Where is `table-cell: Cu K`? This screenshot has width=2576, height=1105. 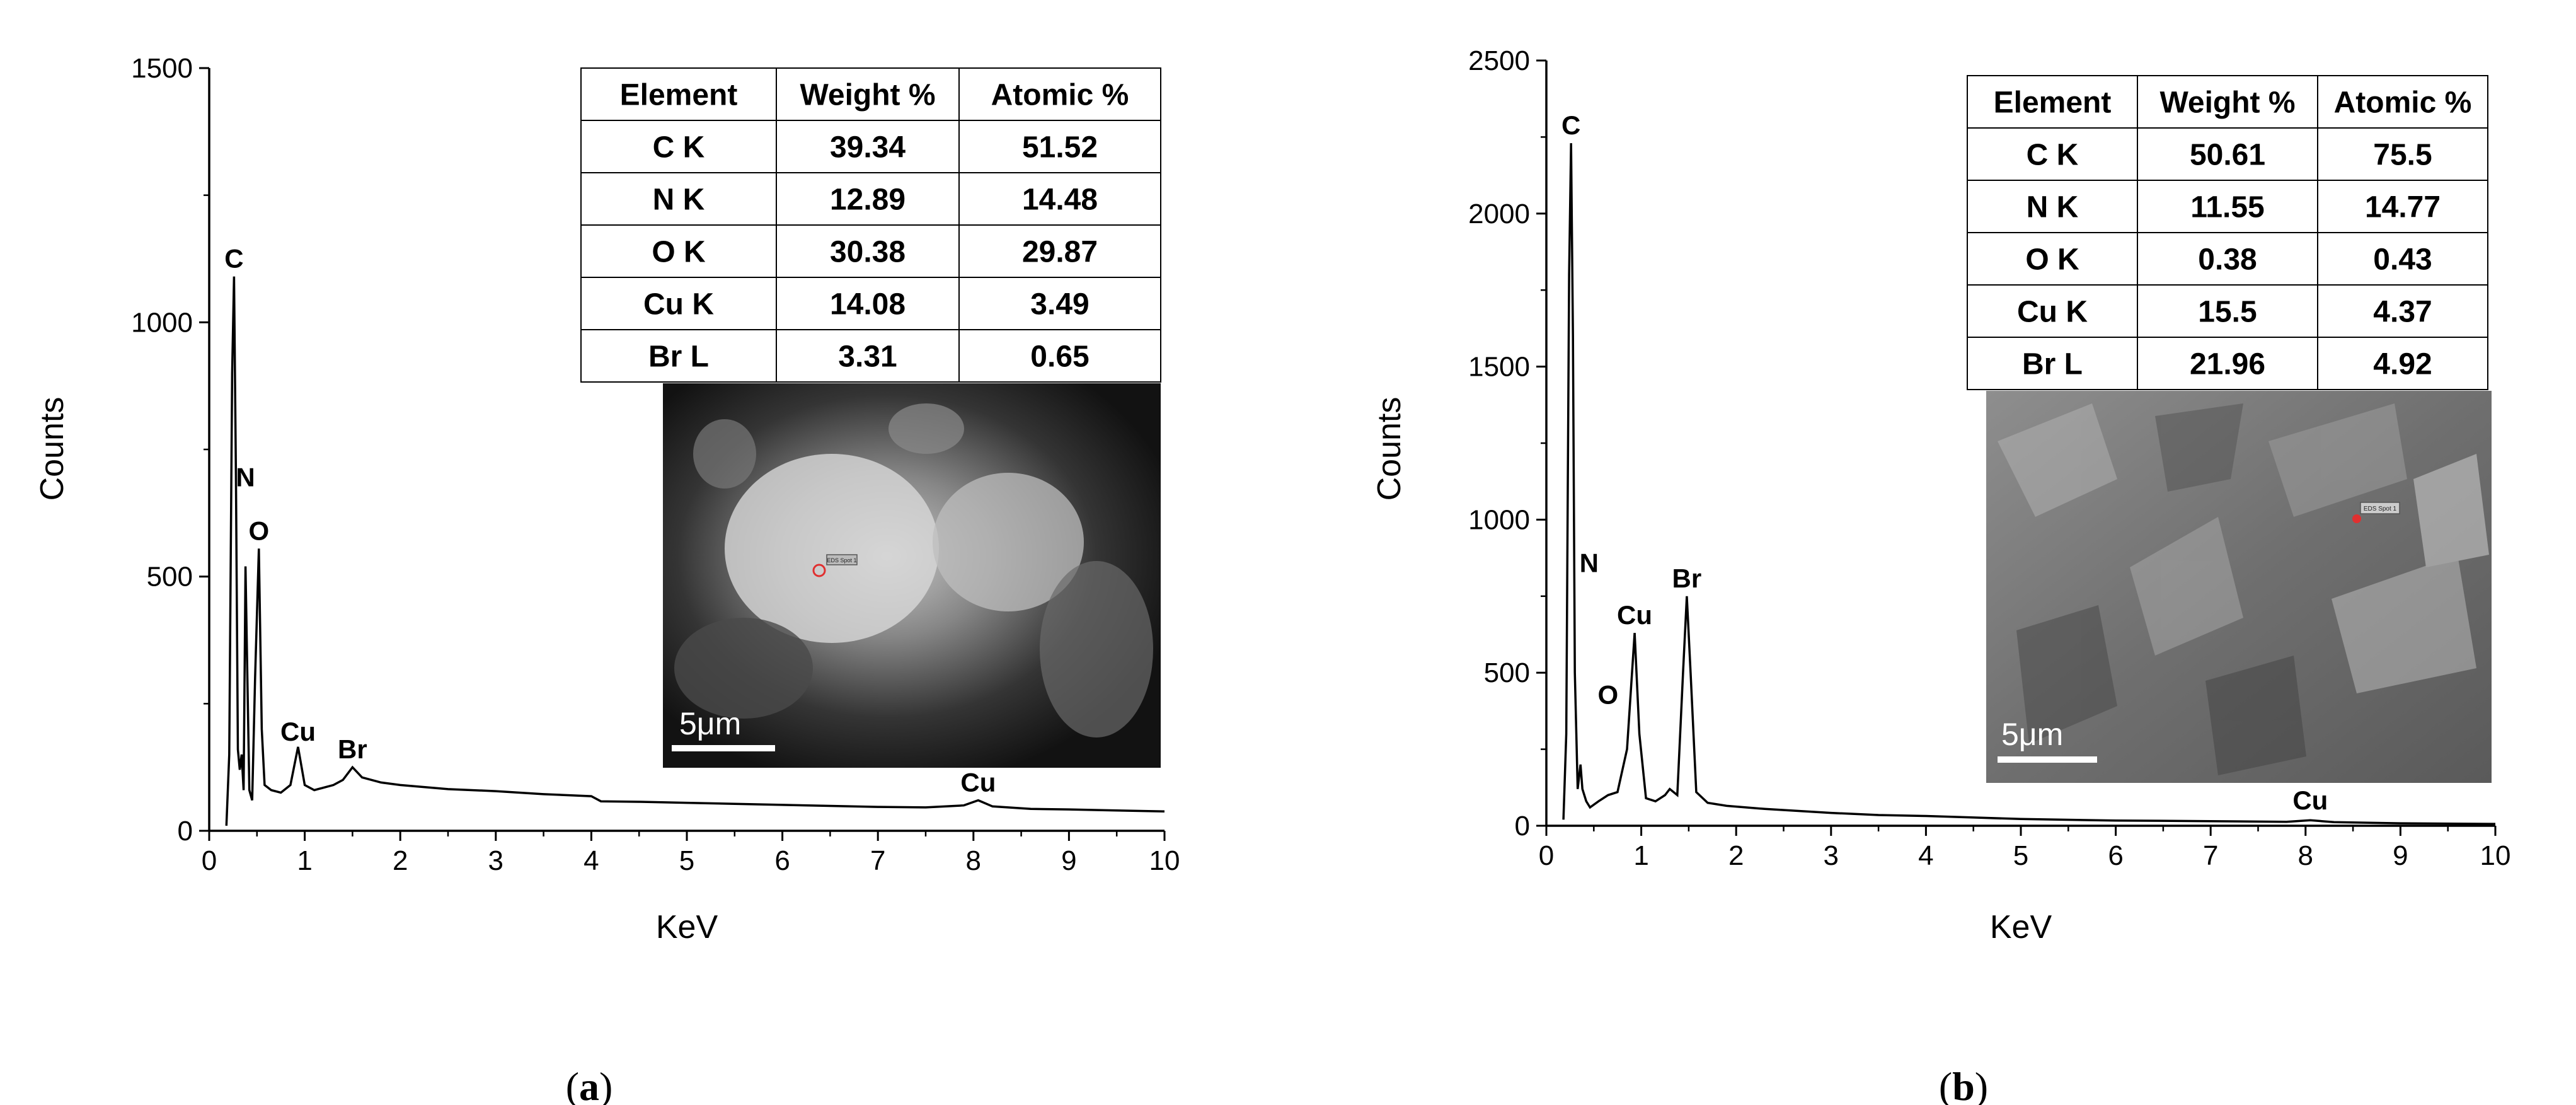
table-cell: Cu K is located at coordinates (2052, 312).